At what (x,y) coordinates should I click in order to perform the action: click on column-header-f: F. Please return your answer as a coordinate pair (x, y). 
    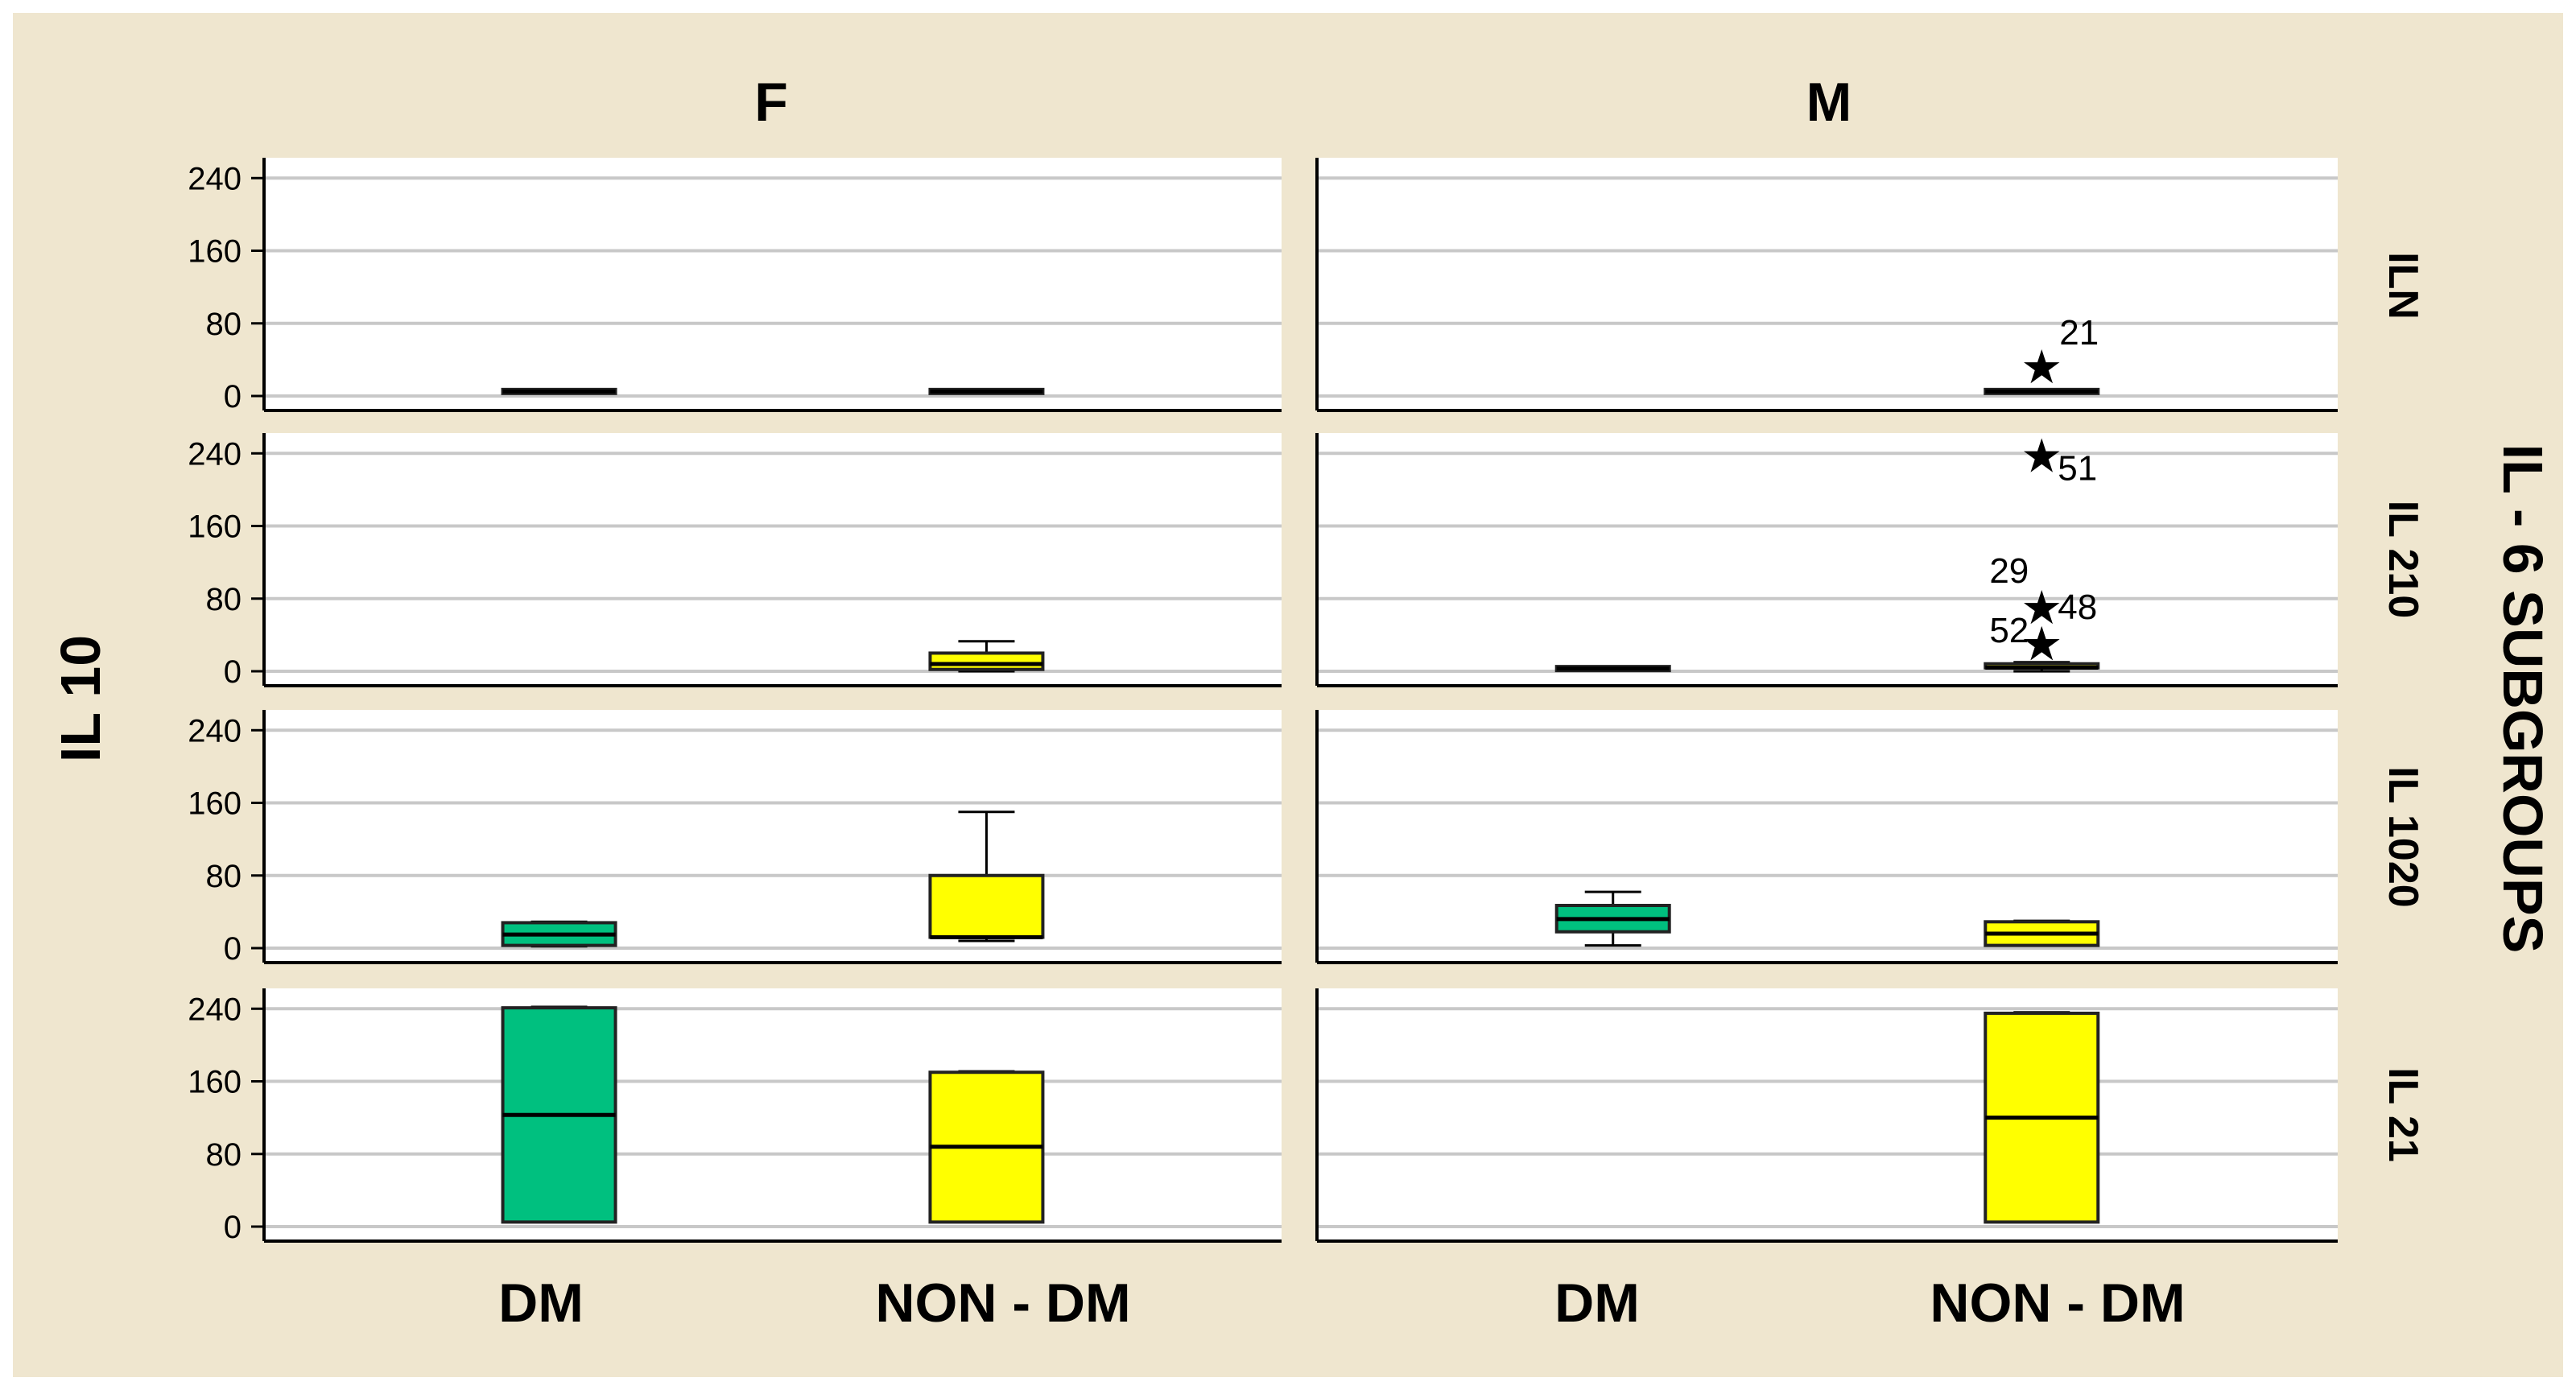
    Looking at the image, I should click on (771, 102).